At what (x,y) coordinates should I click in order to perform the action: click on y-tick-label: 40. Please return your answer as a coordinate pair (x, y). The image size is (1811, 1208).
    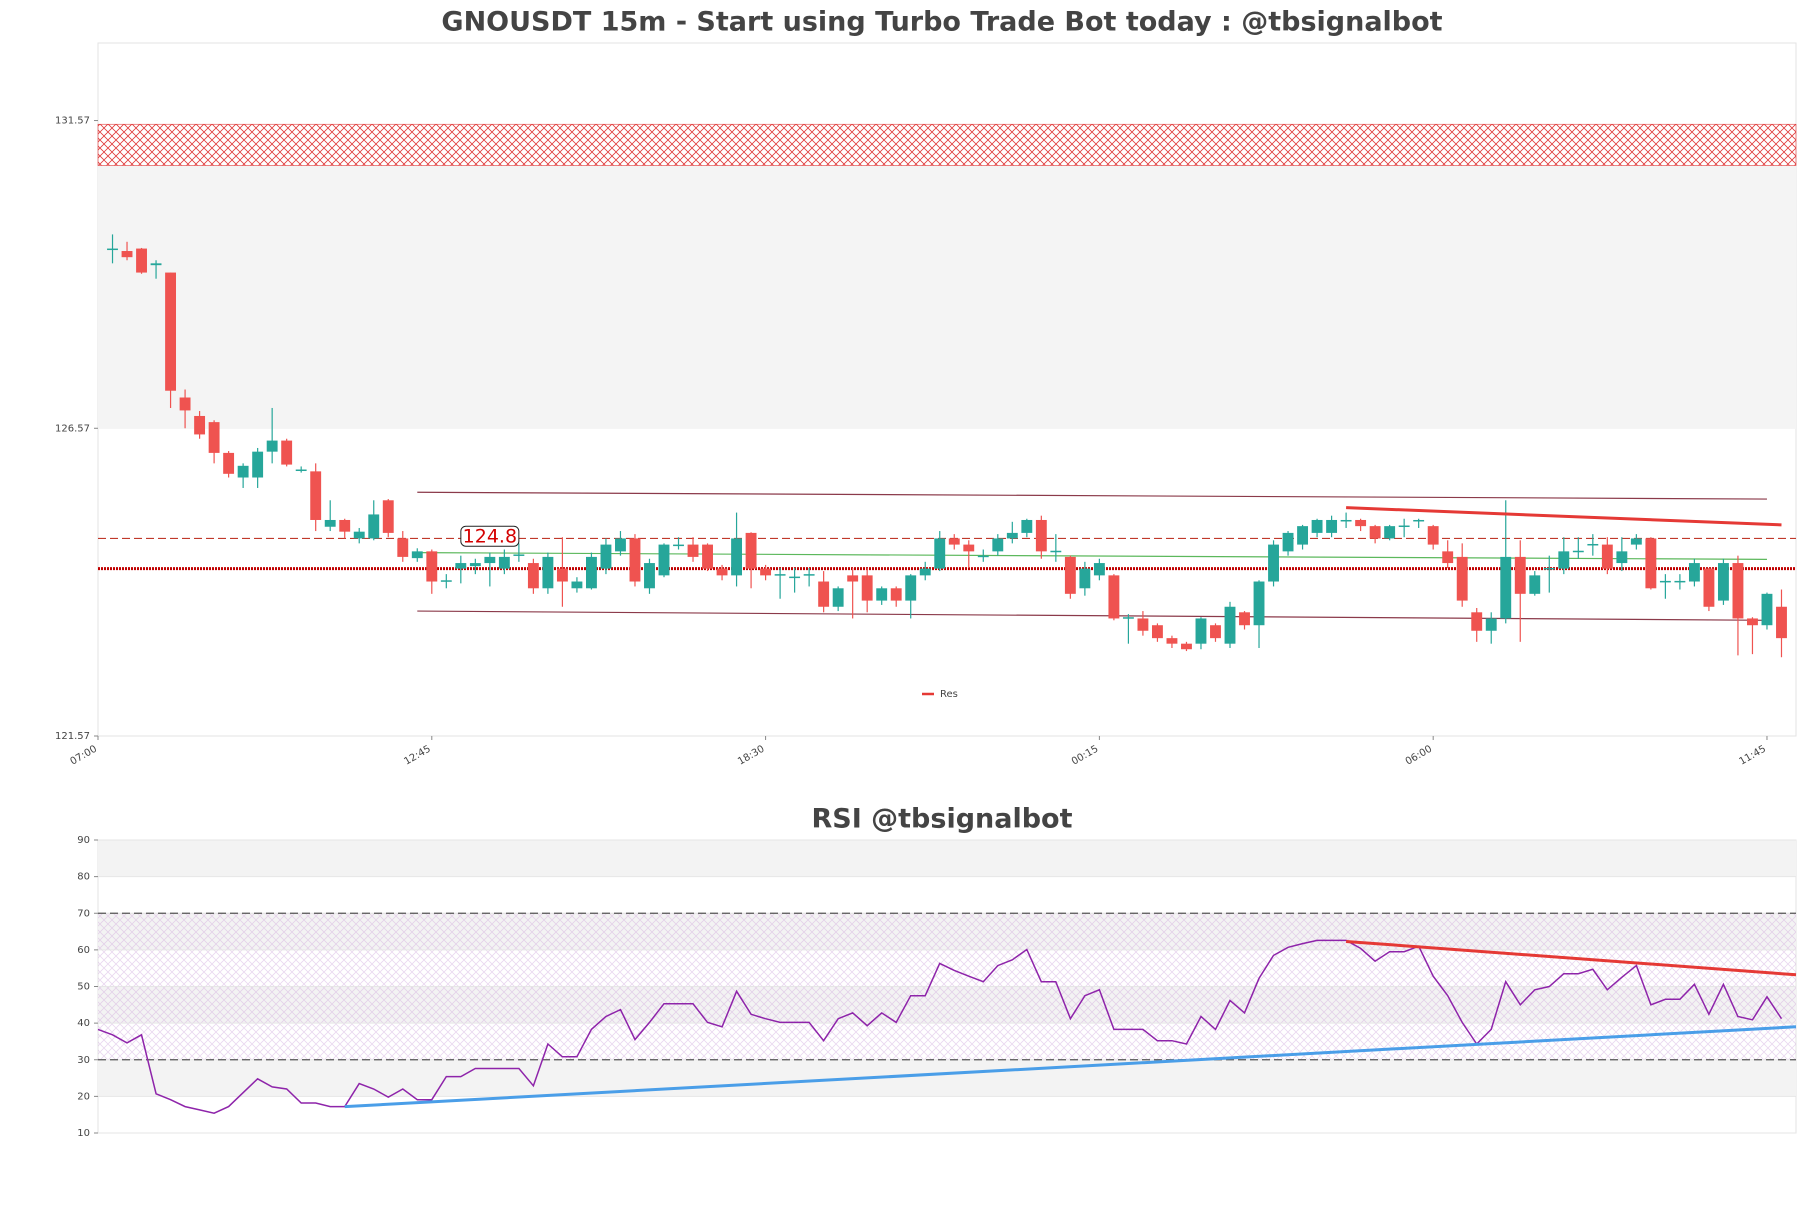
    Looking at the image, I should click on (83, 1023).